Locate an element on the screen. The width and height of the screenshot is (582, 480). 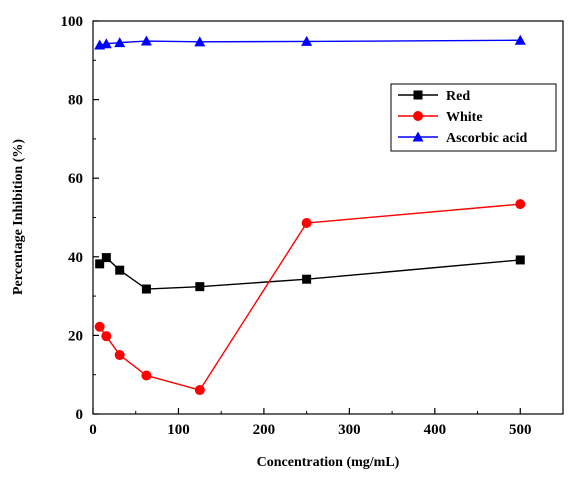
y-tick-label: 20 is located at coordinates (75, 336).